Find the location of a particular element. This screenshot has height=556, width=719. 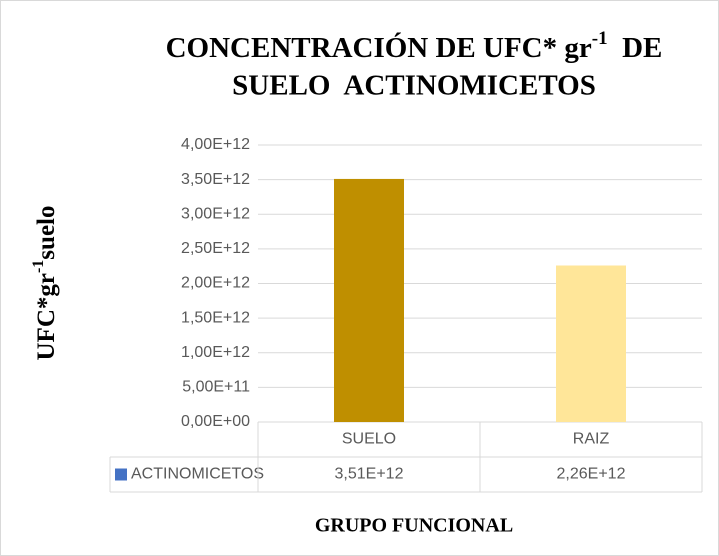

title-superscript: -1 is located at coordinates (600, 38).